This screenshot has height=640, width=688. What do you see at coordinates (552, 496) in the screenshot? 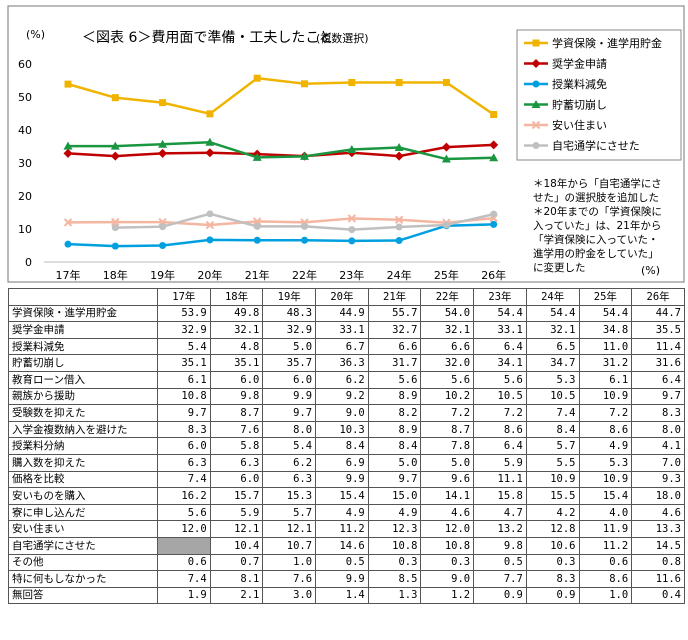
I see `table-cell: 15.5` at bounding box center [552, 496].